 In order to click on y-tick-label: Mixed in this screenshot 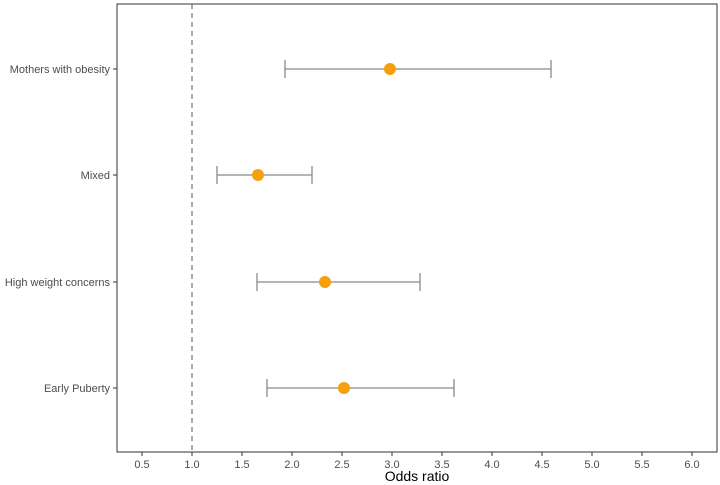, I will do `click(95, 176)`.